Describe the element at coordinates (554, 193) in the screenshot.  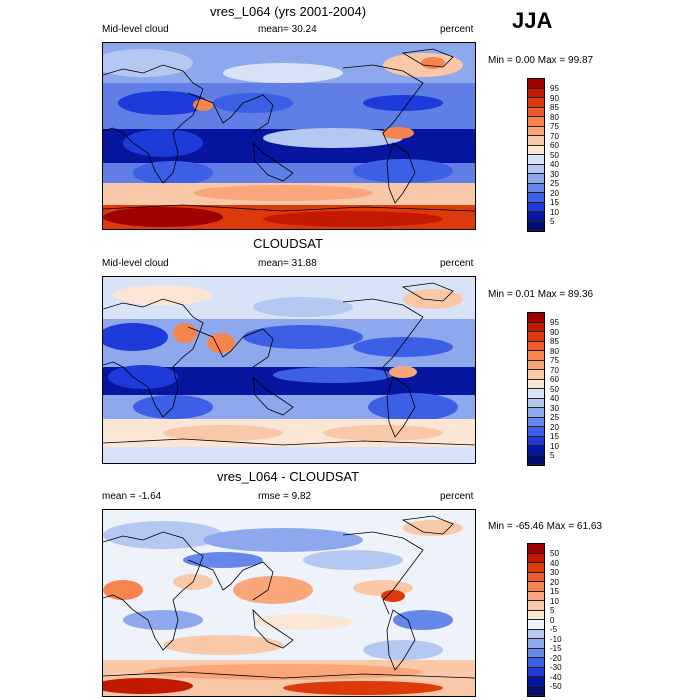
I see `panel-1-colorbar-tick: 20` at that location.